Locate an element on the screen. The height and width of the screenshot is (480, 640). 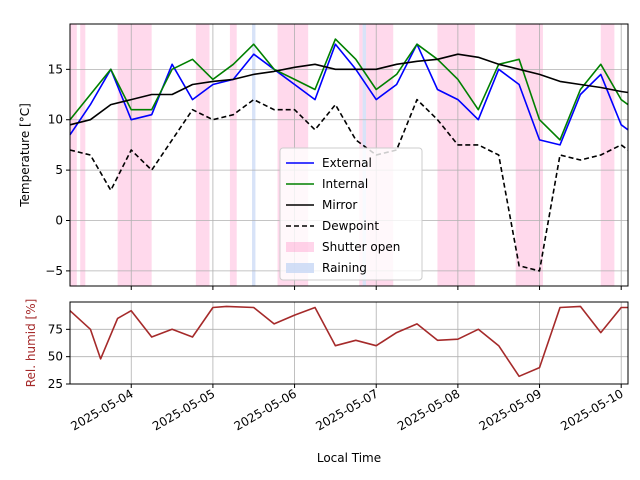
y-tick-label: 10 is located at coordinates (55, 120).